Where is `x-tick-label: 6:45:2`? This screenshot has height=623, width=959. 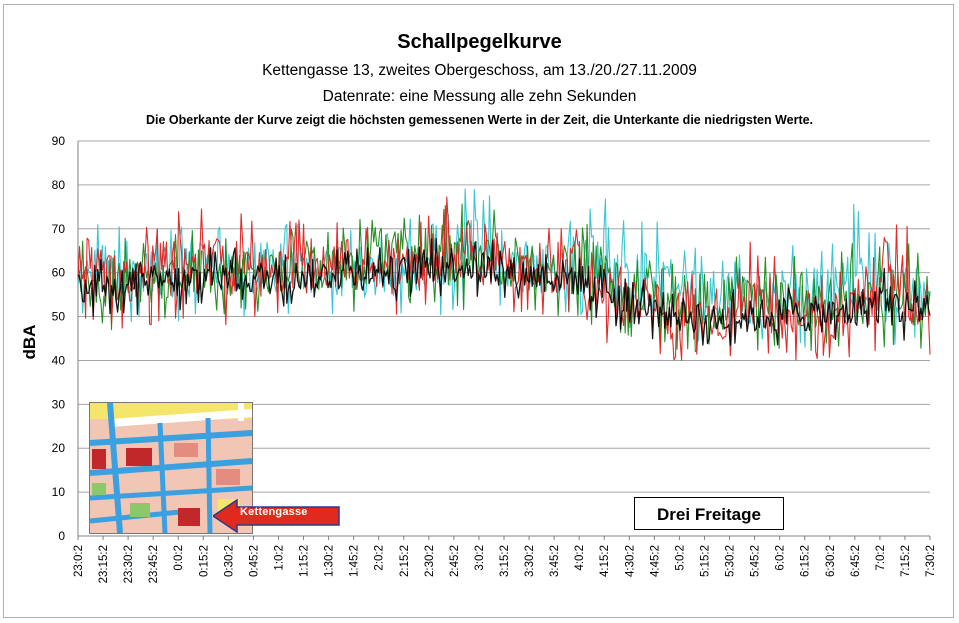 x-tick-label: 6:45:2 is located at coordinates (856, 561).